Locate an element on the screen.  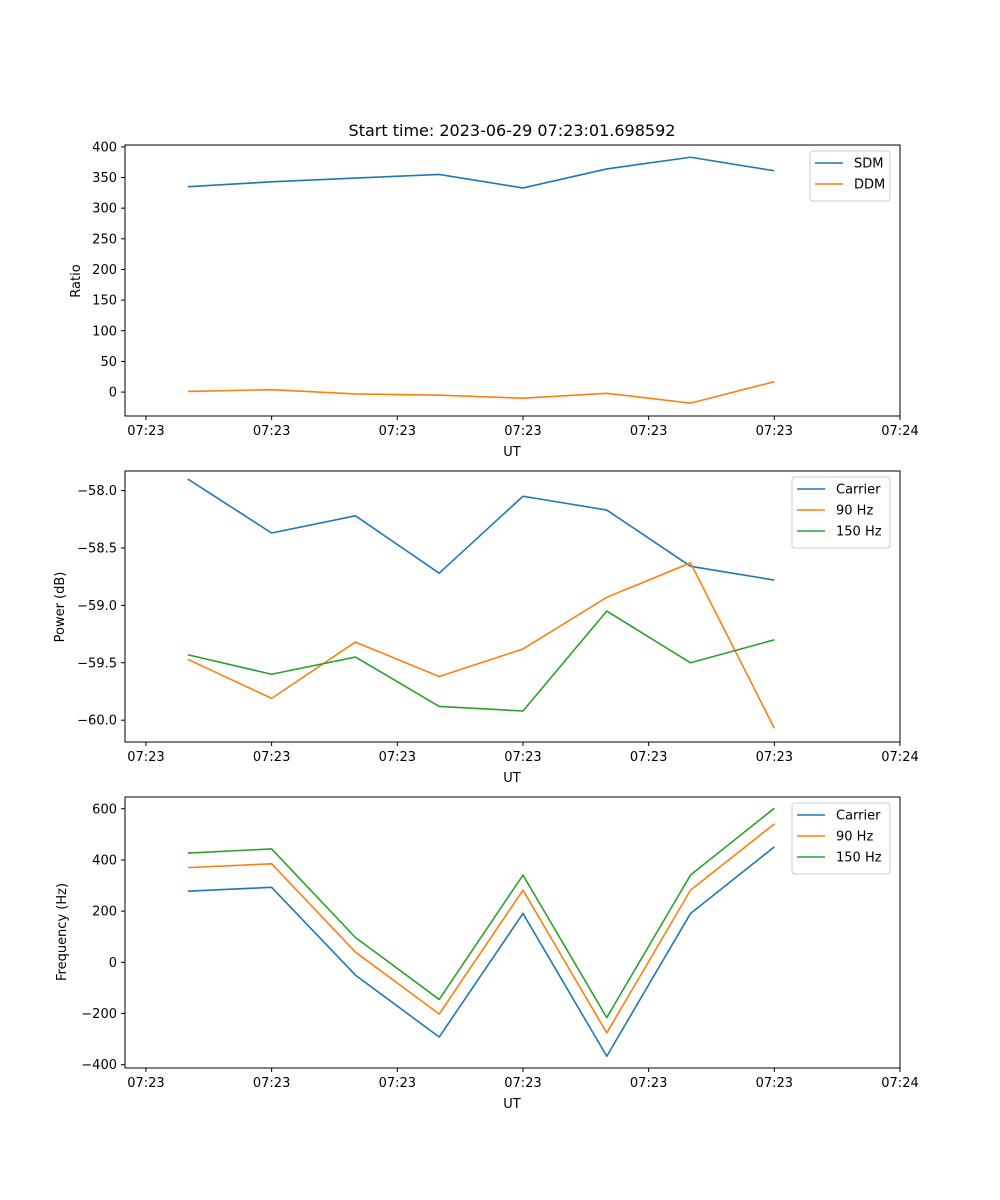
y-tick-label: 150 is located at coordinates (104, 301).